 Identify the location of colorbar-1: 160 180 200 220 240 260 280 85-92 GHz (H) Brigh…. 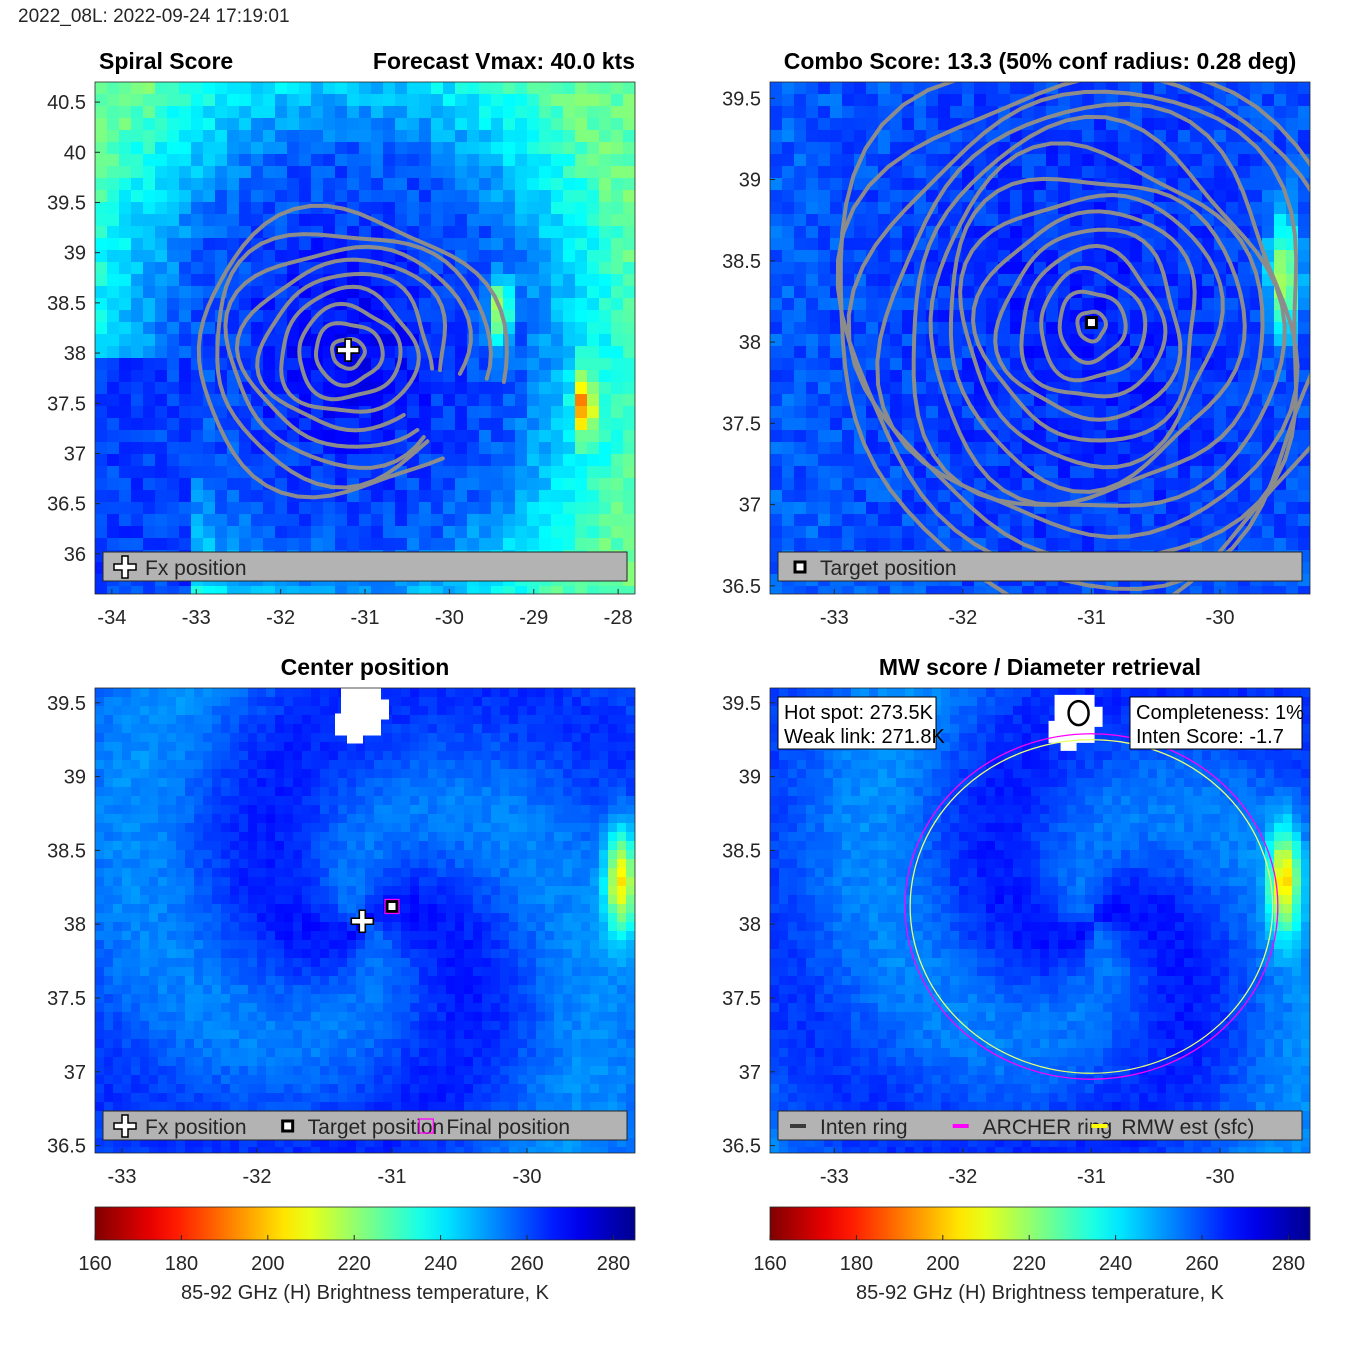
(357, 1255).